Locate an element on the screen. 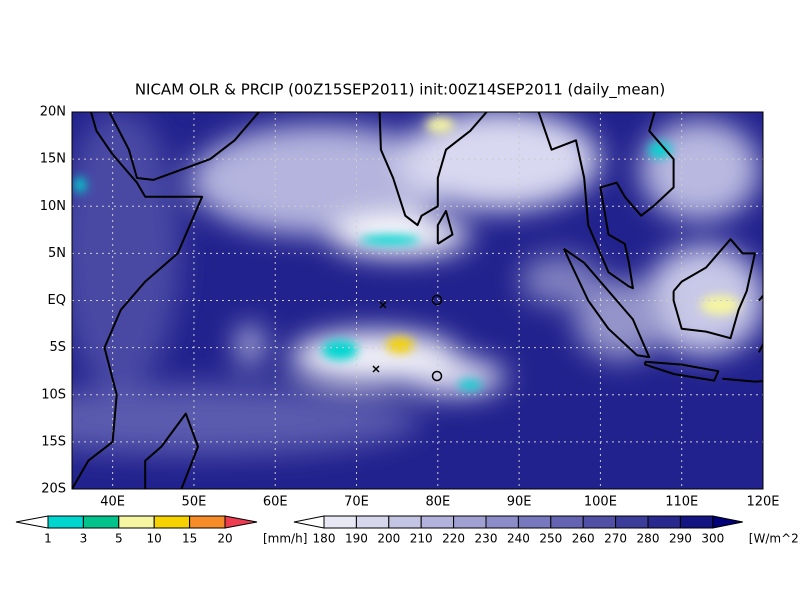 This screenshot has height=600, width=800. lon-label: 80E is located at coordinates (437, 502).